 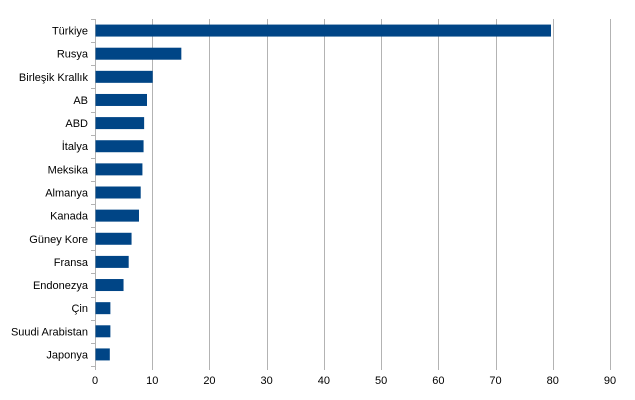 I want to click on category-label: Meksika, so click(x=68, y=170).